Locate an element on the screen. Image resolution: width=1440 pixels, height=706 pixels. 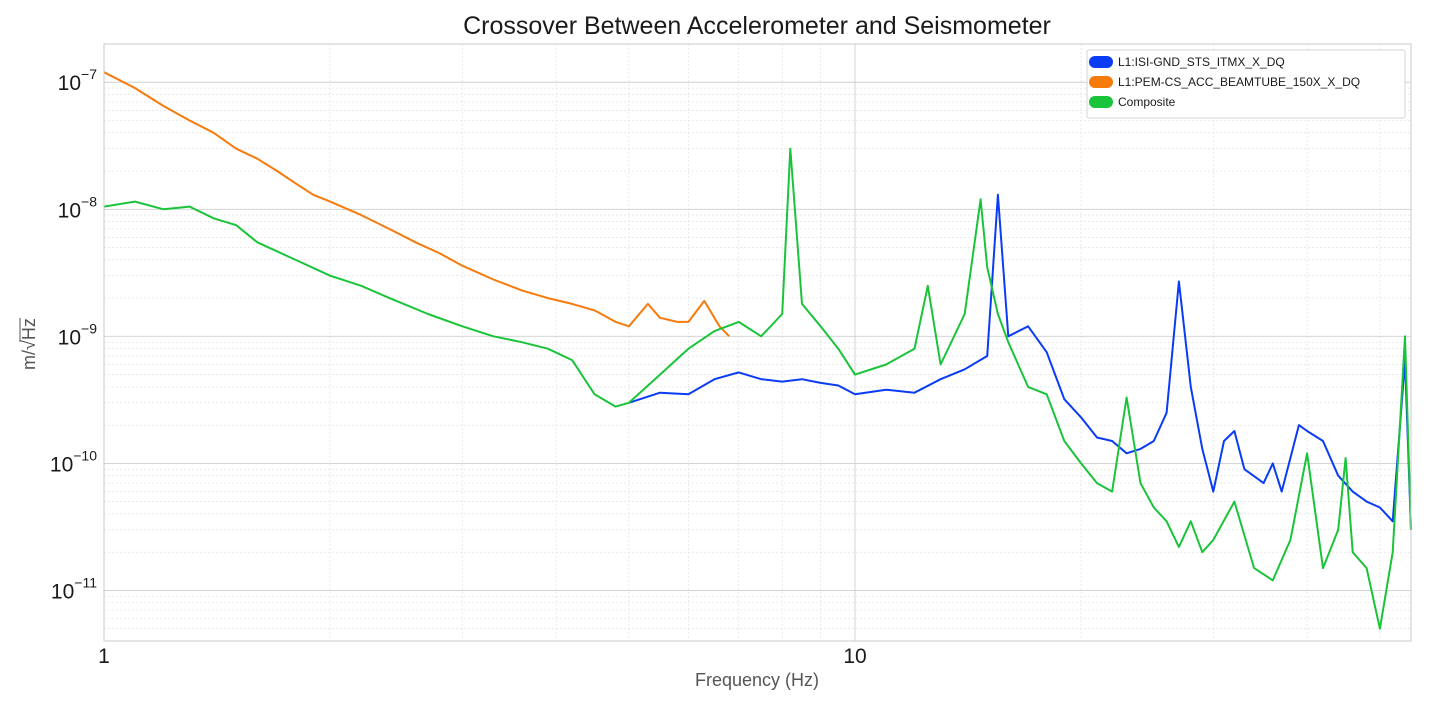
y-axis-label-radical: √ is located at coordinates (29, 345).